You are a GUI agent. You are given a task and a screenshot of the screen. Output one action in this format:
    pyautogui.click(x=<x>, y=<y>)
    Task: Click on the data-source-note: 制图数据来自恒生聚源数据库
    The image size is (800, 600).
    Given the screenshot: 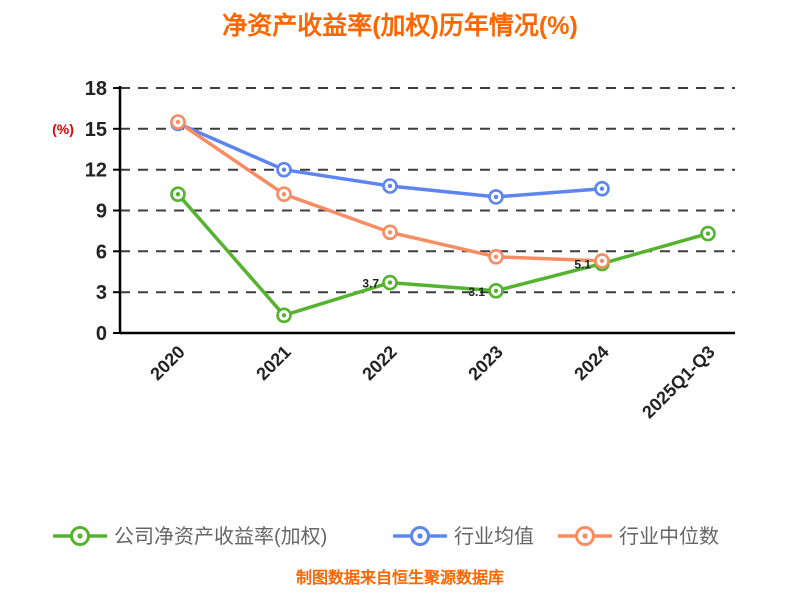 What is the action you would take?
    pyautogui.click(x=400, y=577)
    